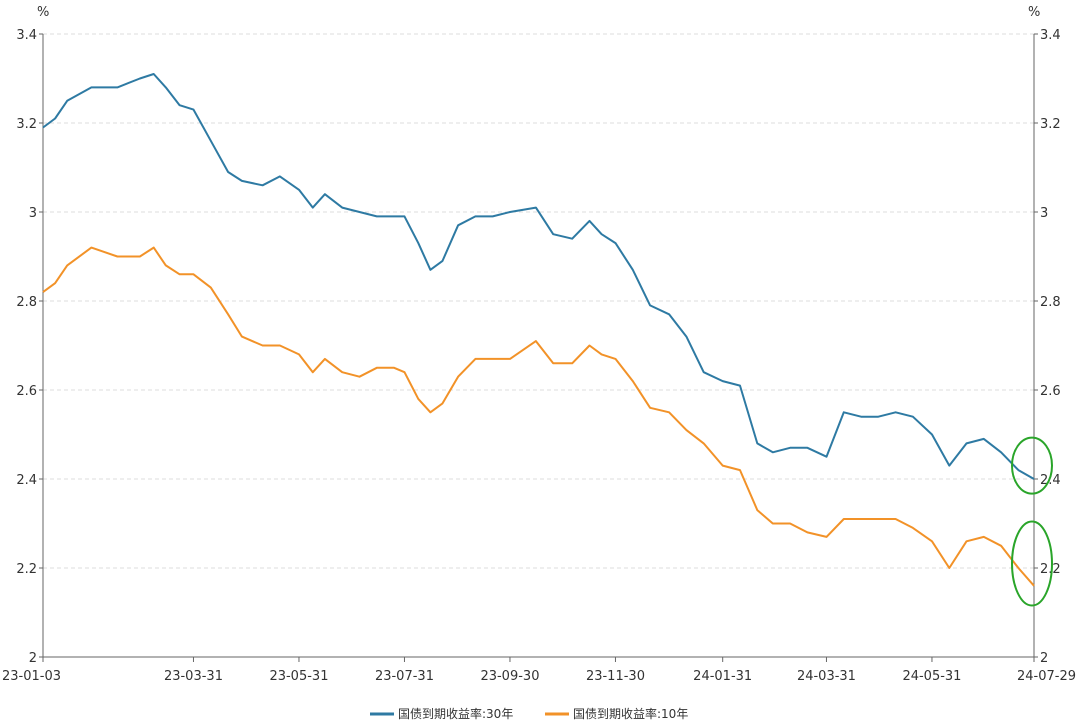 Image resolution: width=1080 pixels, height=728 pixels. I want to click on y-tick-label-right: 2, so click(1044, 658).